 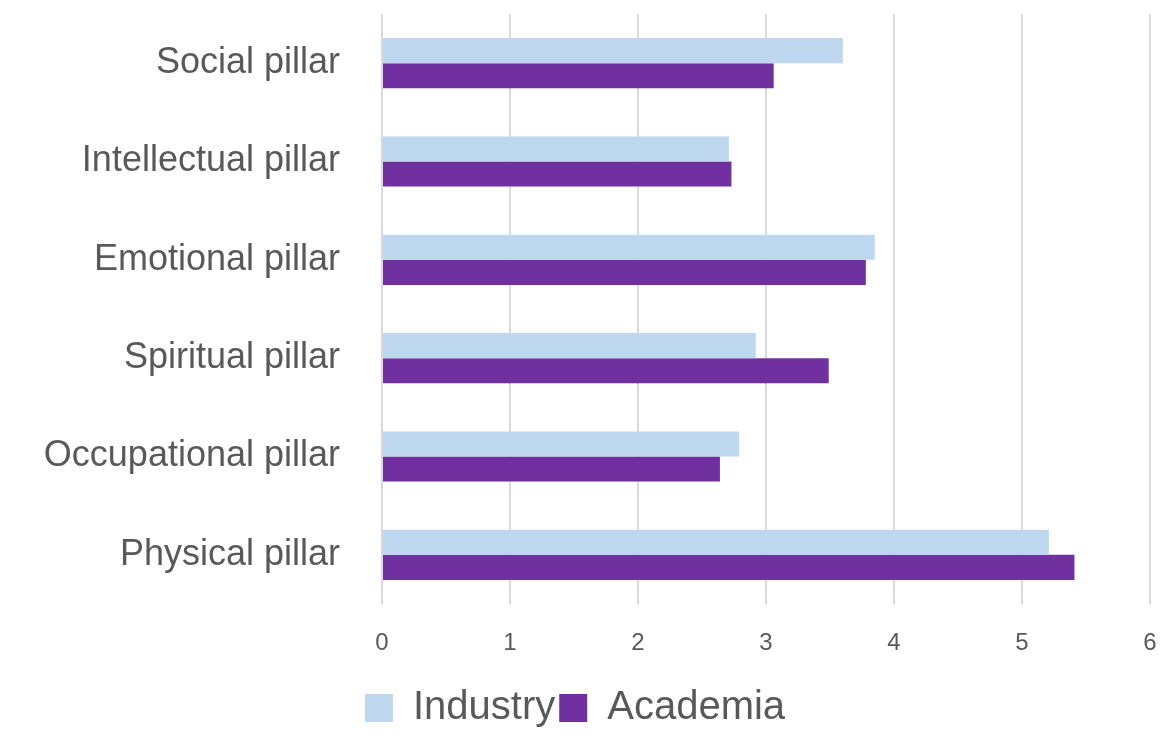 What do you see at coordinates (484, 705) in the screenshot?
I see `legend-label: Industry` at bounding box center [484, 705].